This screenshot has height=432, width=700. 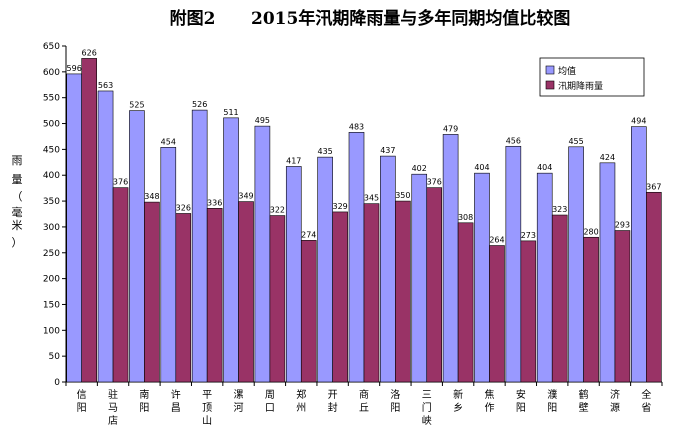 I want to click on data-label-average: 525, so click(x=136, y=105).